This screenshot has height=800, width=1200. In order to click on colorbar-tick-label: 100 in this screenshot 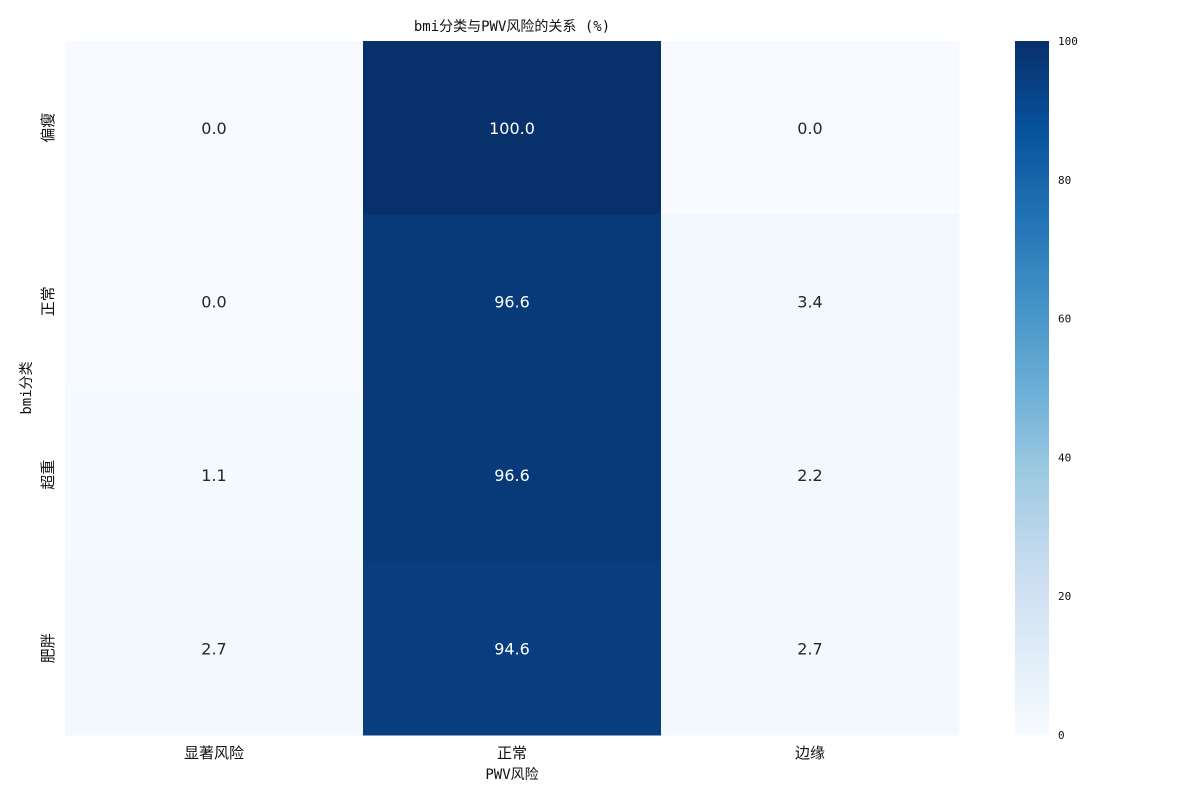, I will do `click(1068, 41)`.